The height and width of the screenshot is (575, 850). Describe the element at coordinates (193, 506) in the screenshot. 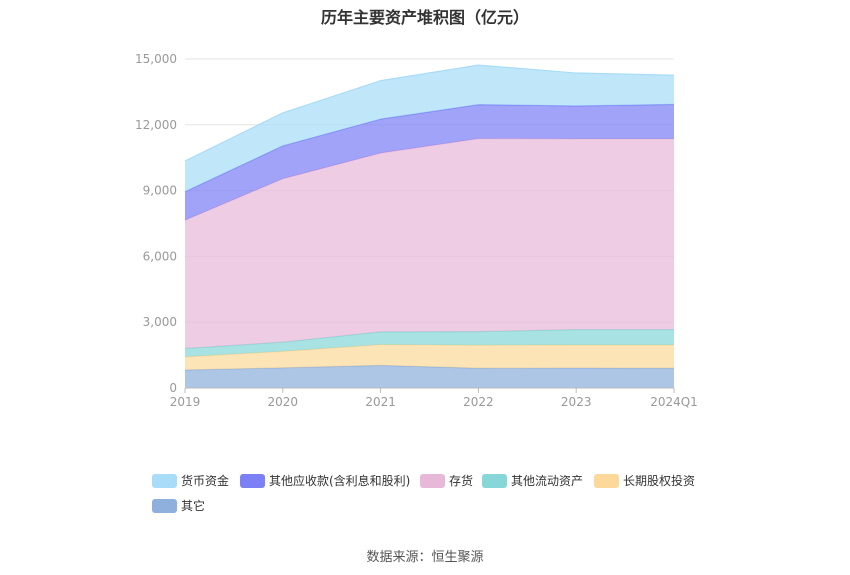

I see `legend-label: 其它` at that location.